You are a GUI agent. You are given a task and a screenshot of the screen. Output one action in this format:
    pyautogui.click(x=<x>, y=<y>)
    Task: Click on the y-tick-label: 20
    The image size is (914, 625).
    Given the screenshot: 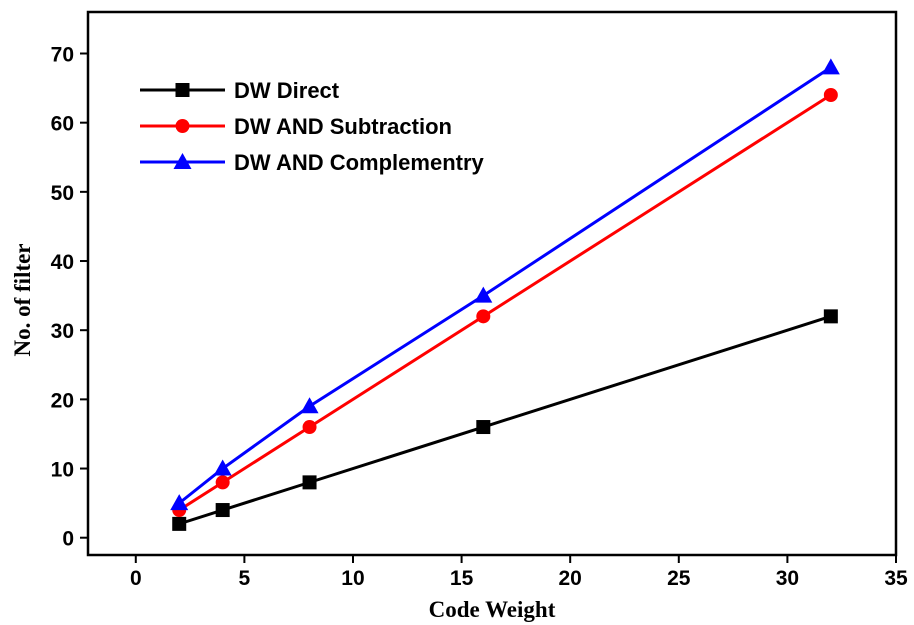 What is the action you would take?
    pyautogui.click(x=62, y=400)
    